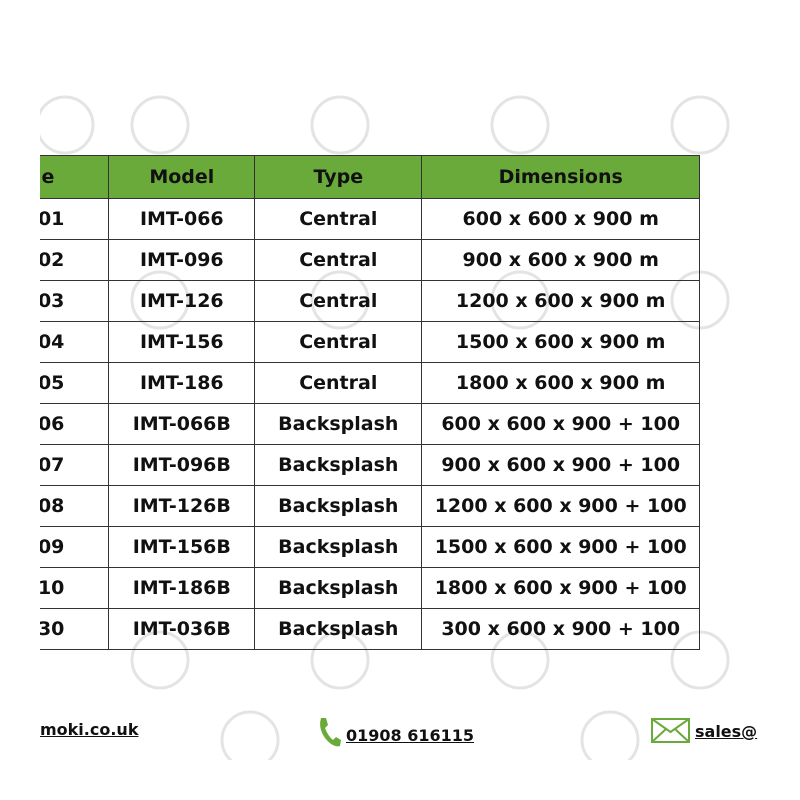 The height and width of the screenshot is (800, 800). I want to click on table-cell: IMT-156, so click(182, 342).